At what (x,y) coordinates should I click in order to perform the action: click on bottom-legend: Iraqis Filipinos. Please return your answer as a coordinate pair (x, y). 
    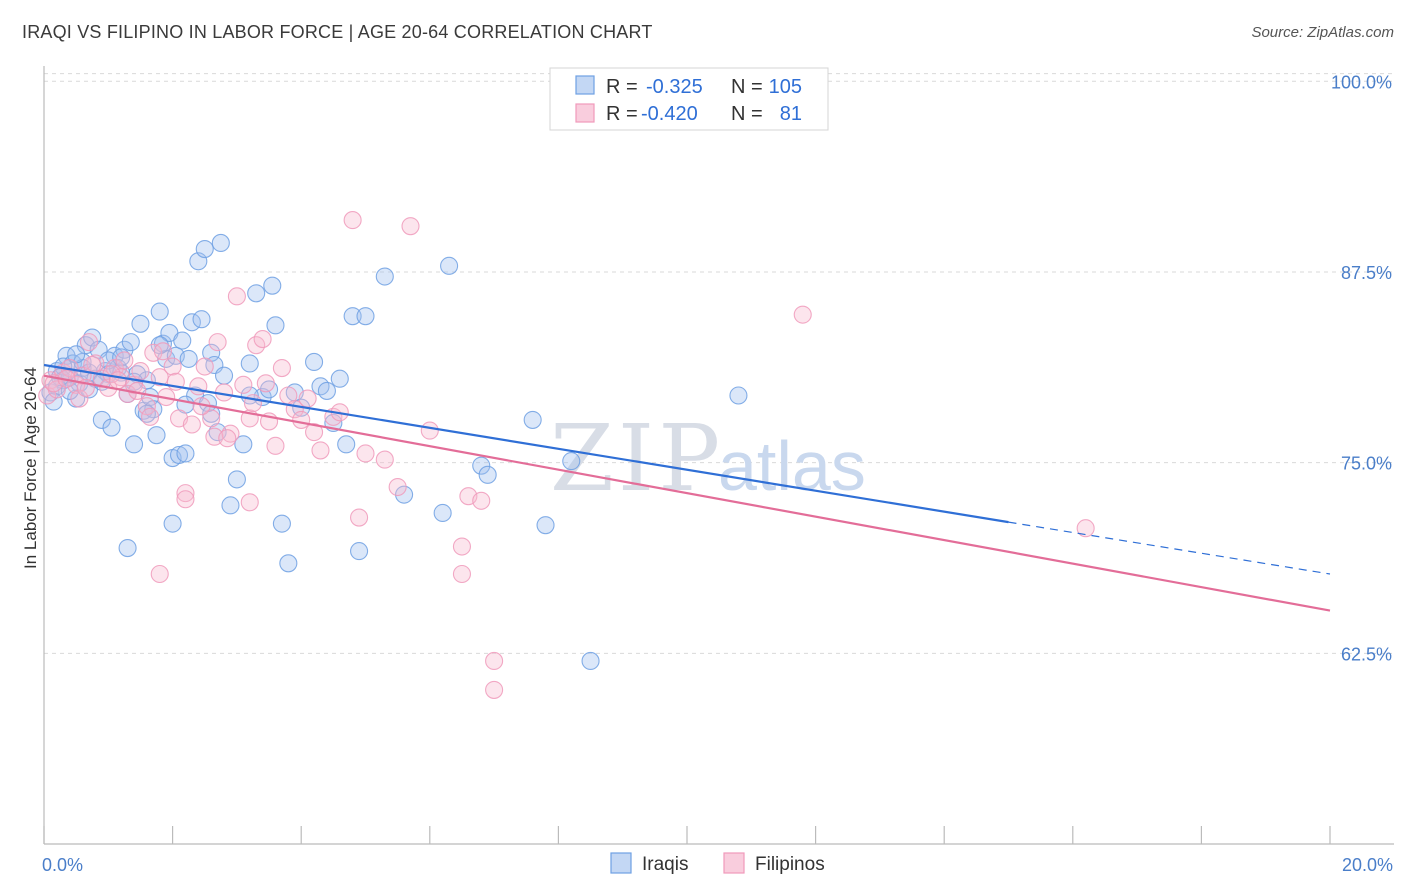
    Looking at the image, I should click on (717, 863).